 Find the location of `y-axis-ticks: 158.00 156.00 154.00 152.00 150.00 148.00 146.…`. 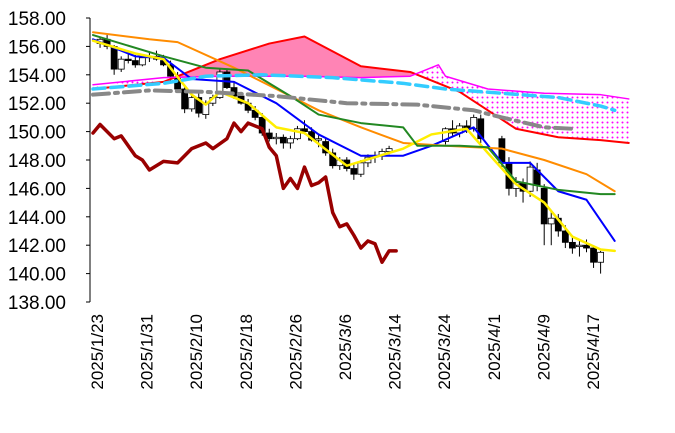

y-axis-ticks: 158.00 156.00 154.00 152.00 150.00 148.00 146.… is located at coordinates (49, 161).